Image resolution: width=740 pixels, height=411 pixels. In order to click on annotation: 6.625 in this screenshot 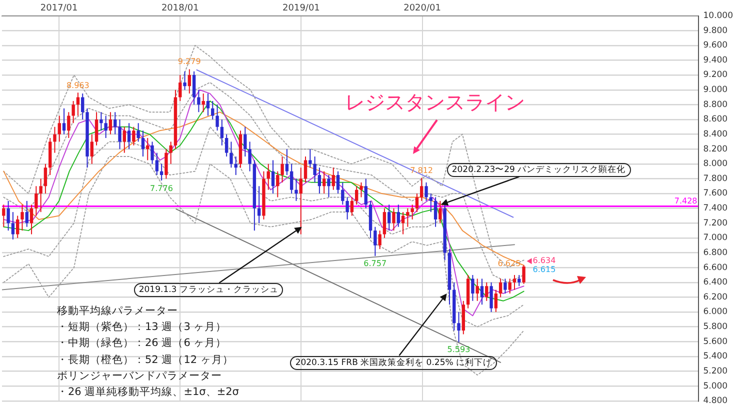, I will do `click(509, 263)`.